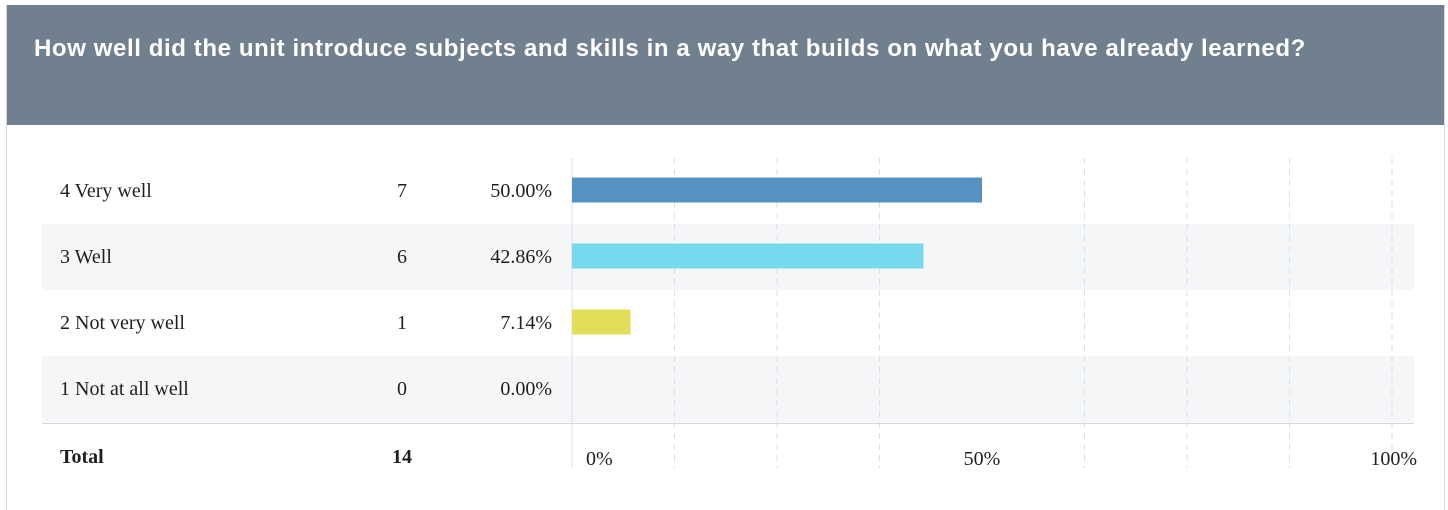 The height and width of the screenshot is (510, 1448). I want to click on row-label: 3 Well, so click(86, 257).